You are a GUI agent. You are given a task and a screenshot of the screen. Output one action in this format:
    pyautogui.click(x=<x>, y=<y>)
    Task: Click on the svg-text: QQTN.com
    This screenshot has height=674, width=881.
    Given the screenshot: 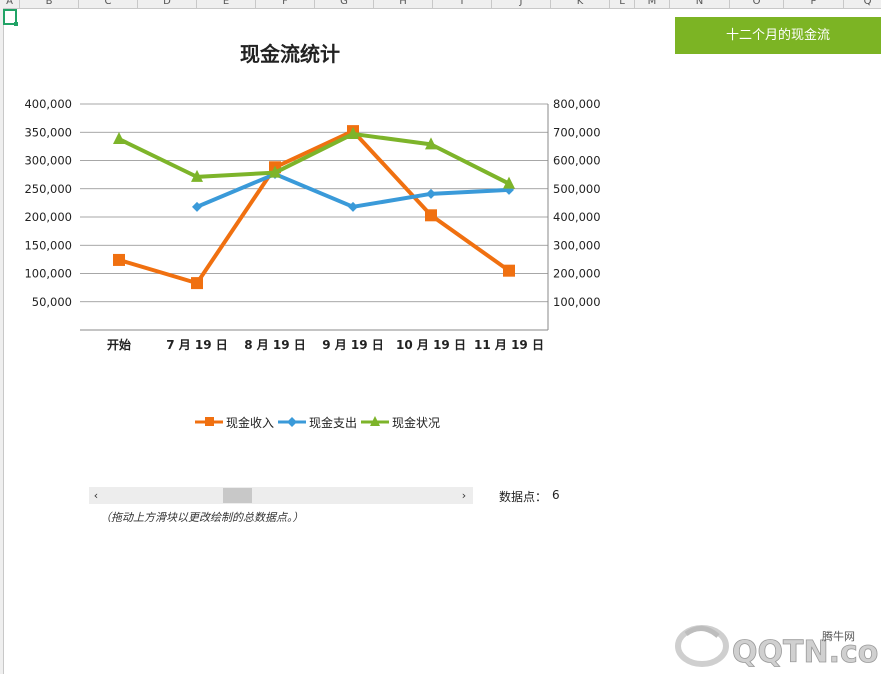 What is the action you would take?
    pyautogui.click(x=806, y=652)
    